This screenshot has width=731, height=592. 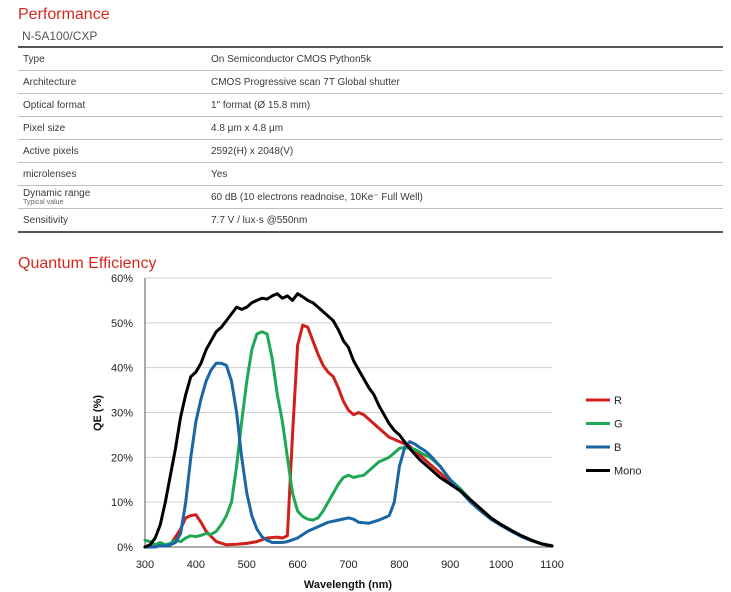 What do you see at coordinates (464, 58) in the screenshot?
I see `spec-value: On Semiconductor CMOS Python5k` at bounding box center [464, 58].